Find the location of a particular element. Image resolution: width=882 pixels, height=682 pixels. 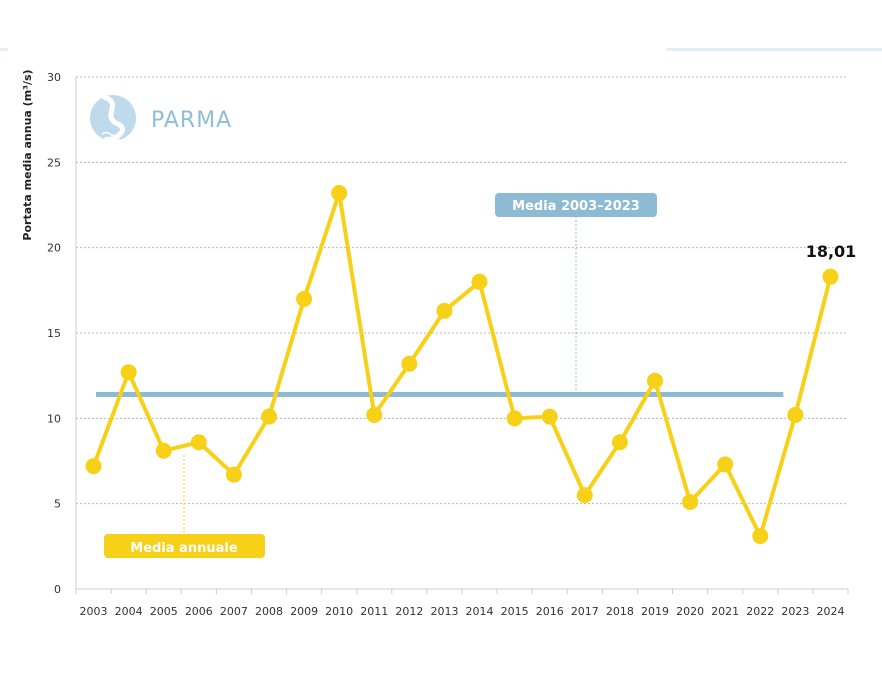

x-tick-label: 2024 is located at coordinates (830, 611).